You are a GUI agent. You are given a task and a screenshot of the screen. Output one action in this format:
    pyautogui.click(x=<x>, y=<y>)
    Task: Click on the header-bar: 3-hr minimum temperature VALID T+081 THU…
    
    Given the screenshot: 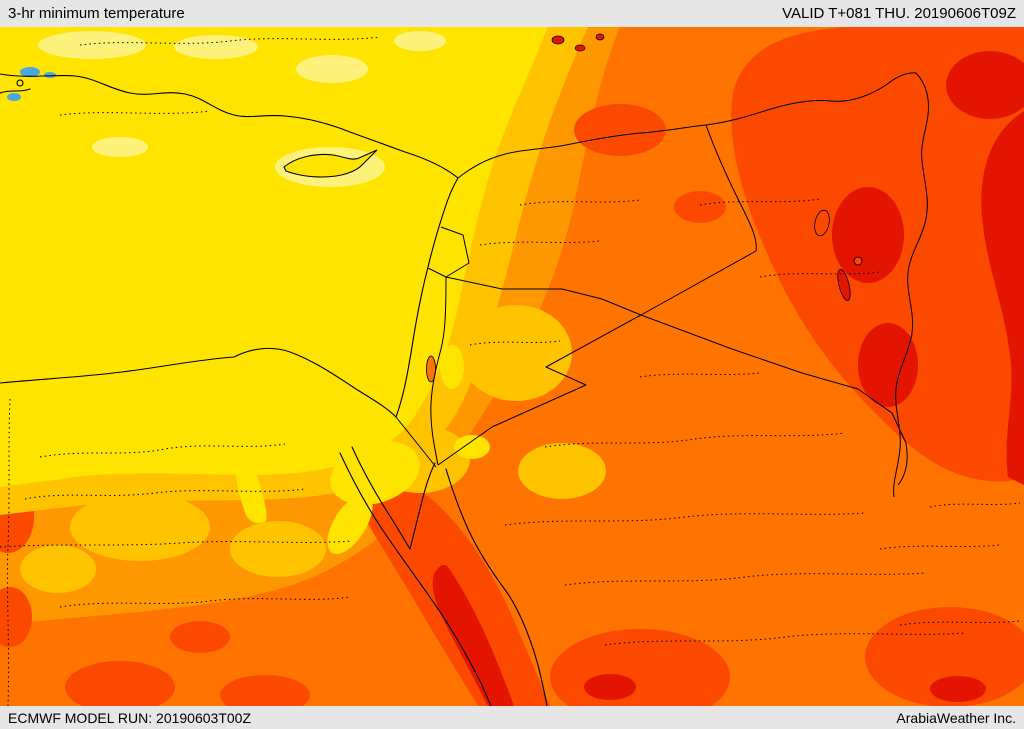 What is the action you would take?
    pyautogui.click(x=512, y=13)
    